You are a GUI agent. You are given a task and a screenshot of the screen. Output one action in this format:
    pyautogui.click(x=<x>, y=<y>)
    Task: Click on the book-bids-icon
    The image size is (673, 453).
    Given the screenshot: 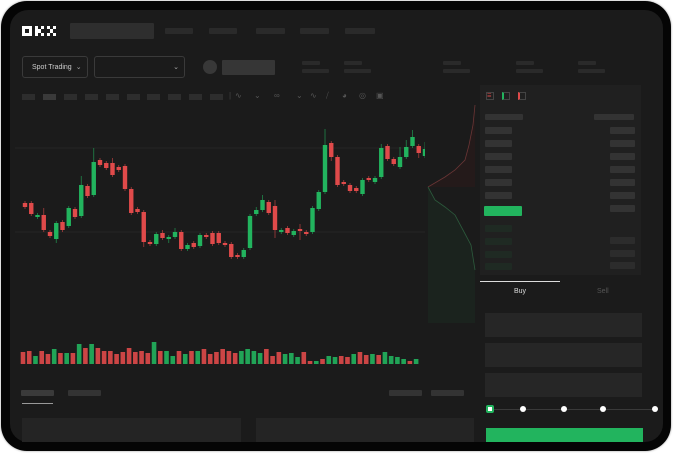 What is the action you would take?
    pyautogui.click(x=506, y=96)
    